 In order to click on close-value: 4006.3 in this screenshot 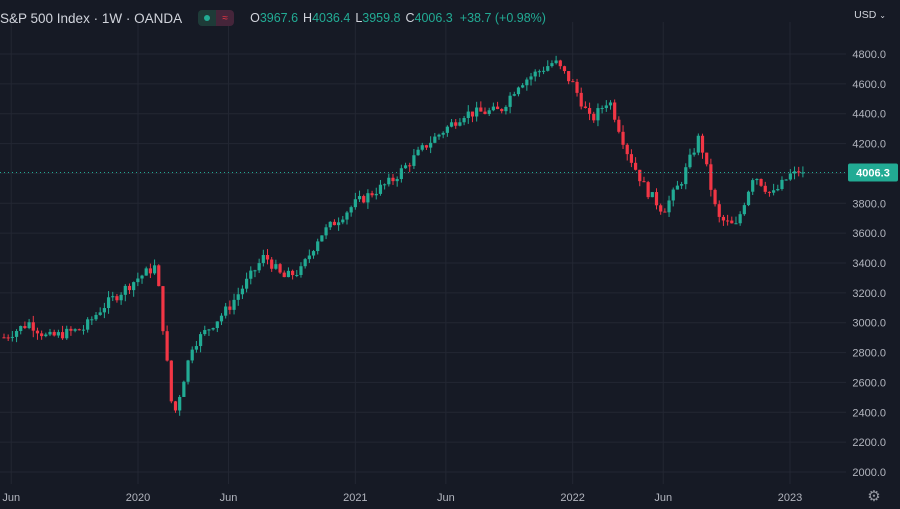, I will do `click(433, 18)`.